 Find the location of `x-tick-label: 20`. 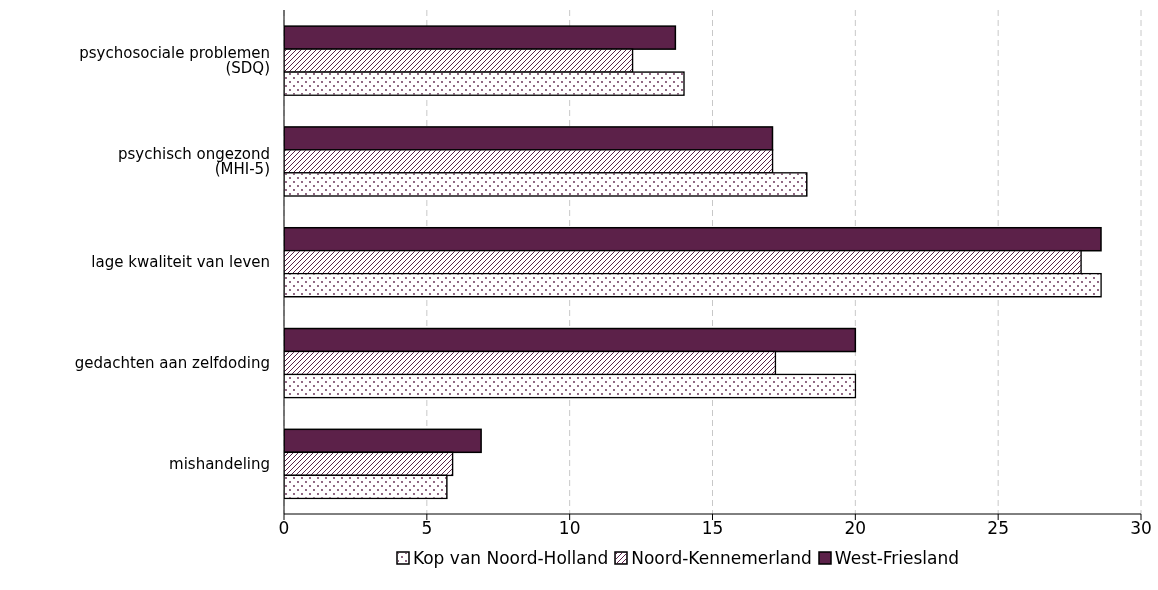

x-tick-label: 20 is located at coordinates (855, 528).